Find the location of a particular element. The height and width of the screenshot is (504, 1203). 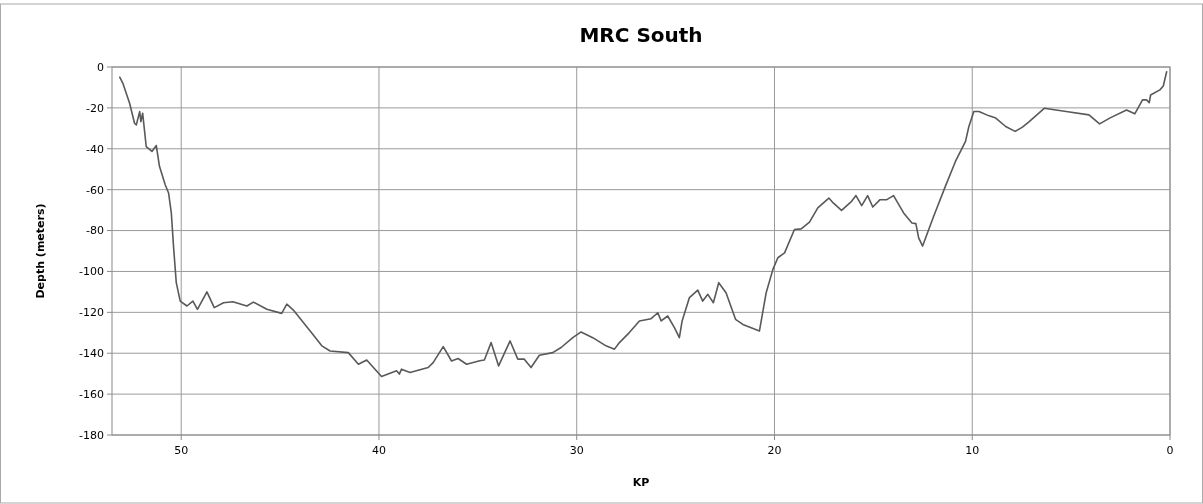

x-tick-label: 40 is located at coordinates (378, 450).